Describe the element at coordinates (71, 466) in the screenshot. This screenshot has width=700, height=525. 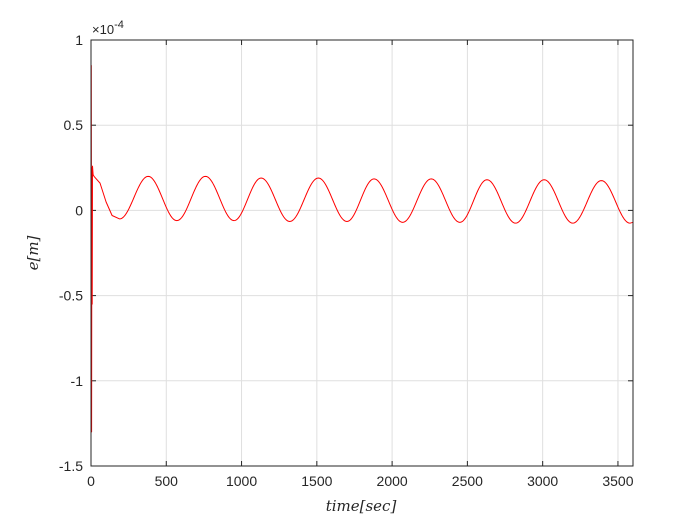
I see `y-tick-label: -1.5` at that location.